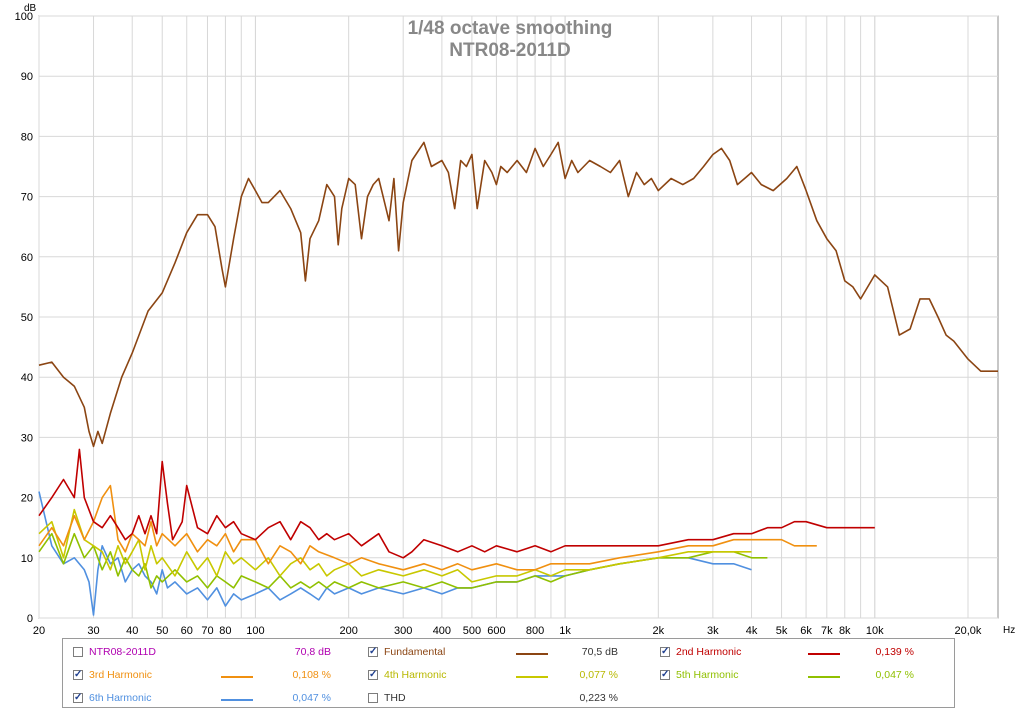 This screenshot has width=1017, height=711. Describe the element at coordinates (782, 630) in the screenshot. I see `x-tick-label: 5k` at that location.